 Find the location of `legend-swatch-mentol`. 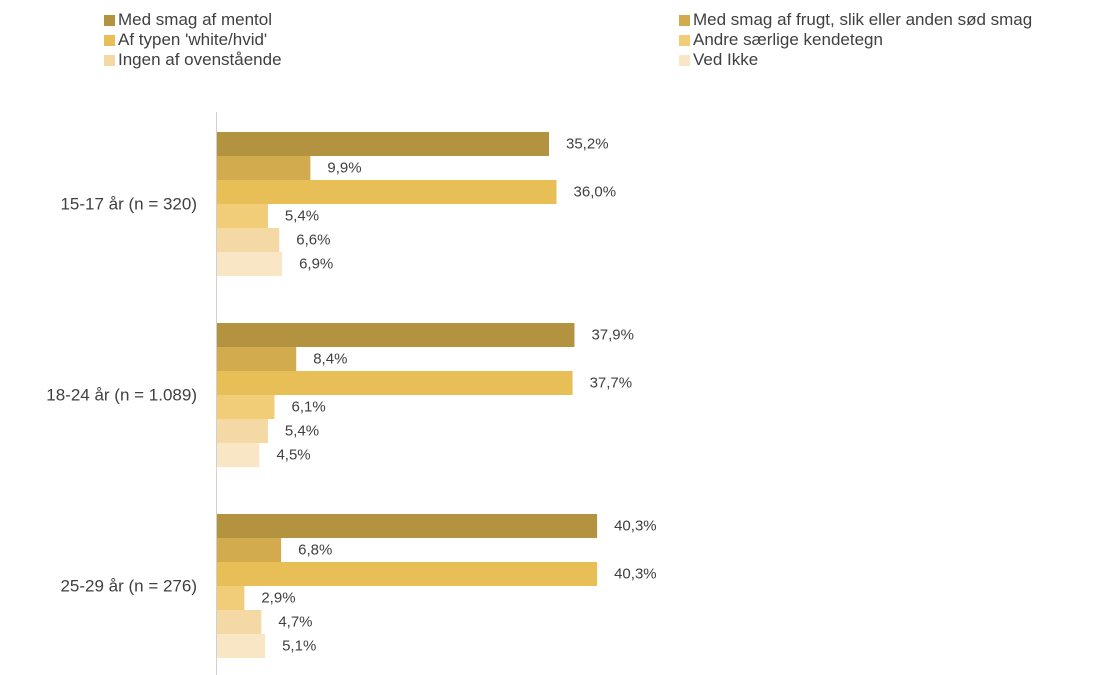

legend-swatch-mentol is located at coordinates (109, 20).